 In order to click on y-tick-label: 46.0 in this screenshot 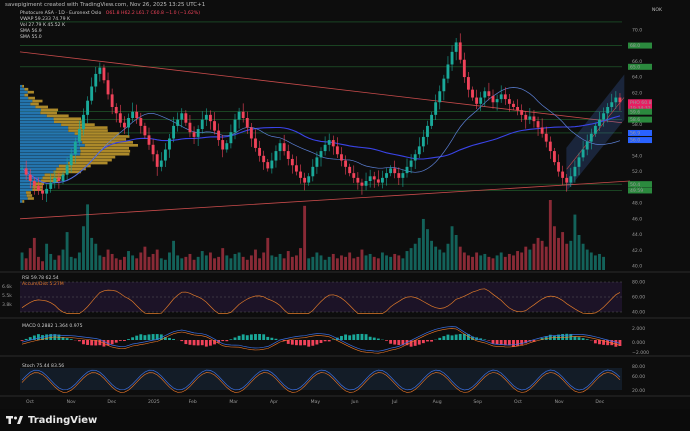, I will do `click(637, 219)`.